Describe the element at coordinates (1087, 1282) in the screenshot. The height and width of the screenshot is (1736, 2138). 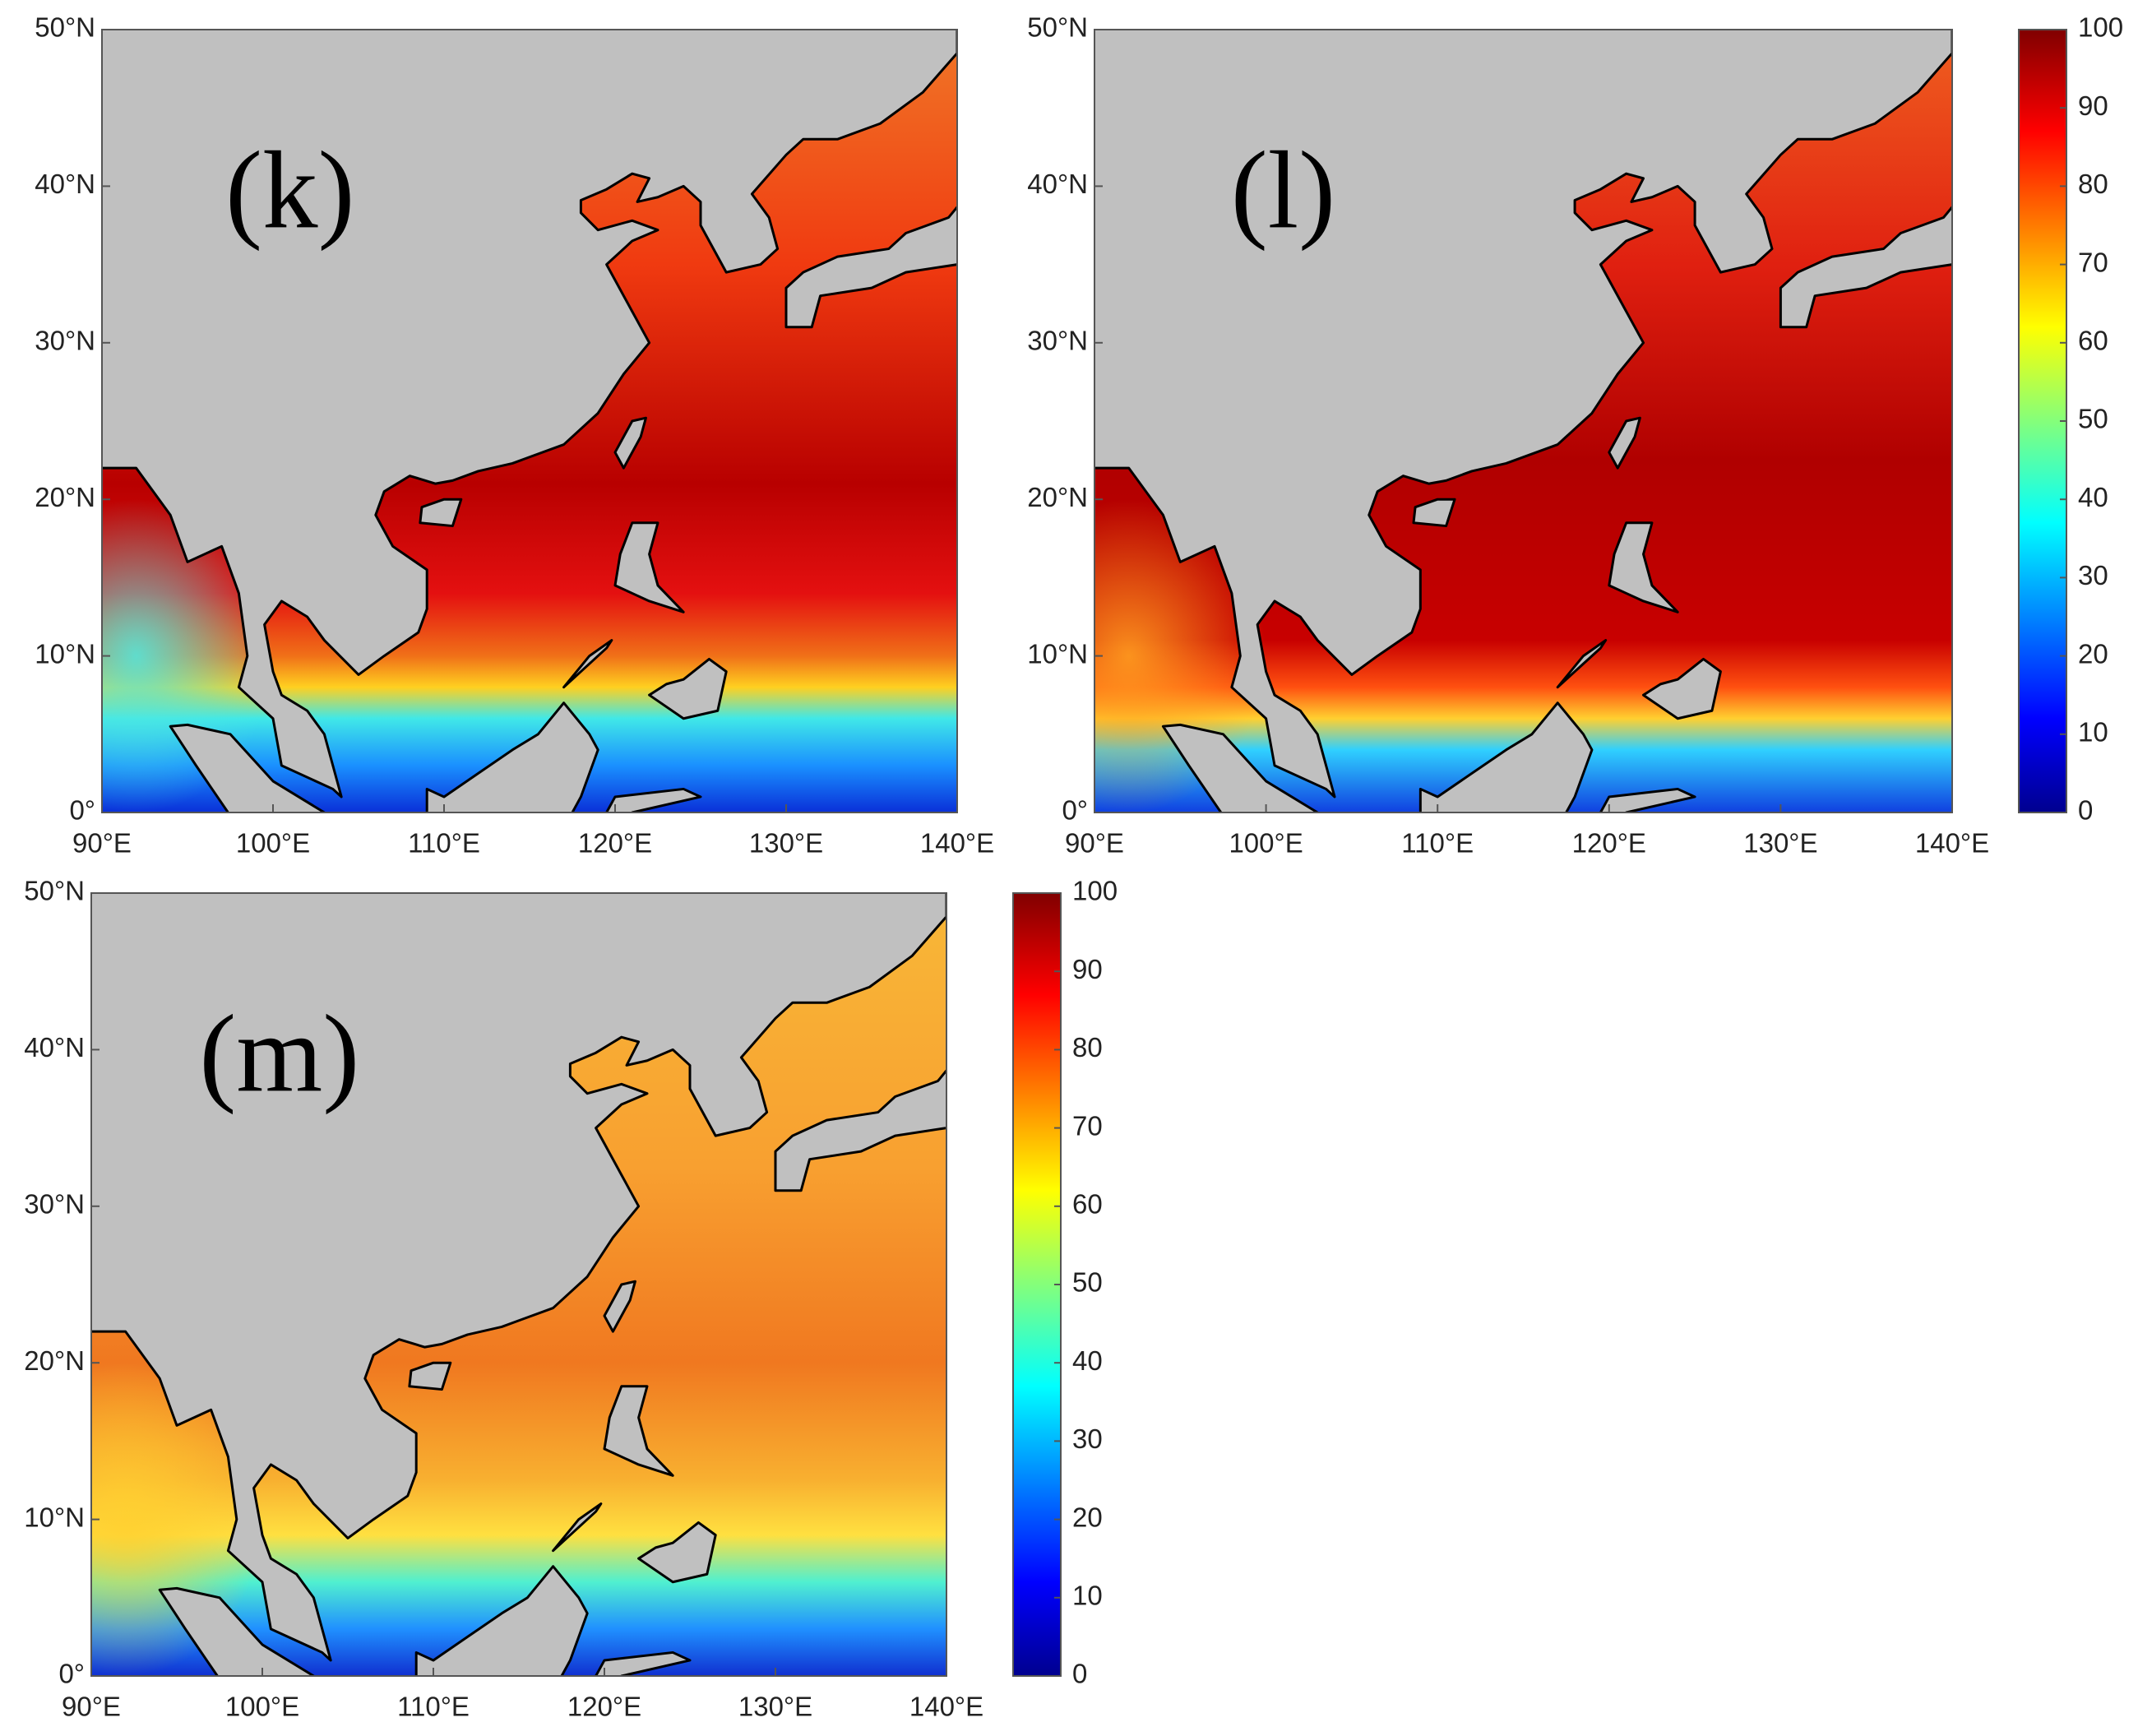
I see `colorbar-tick-label: 50` at that location.